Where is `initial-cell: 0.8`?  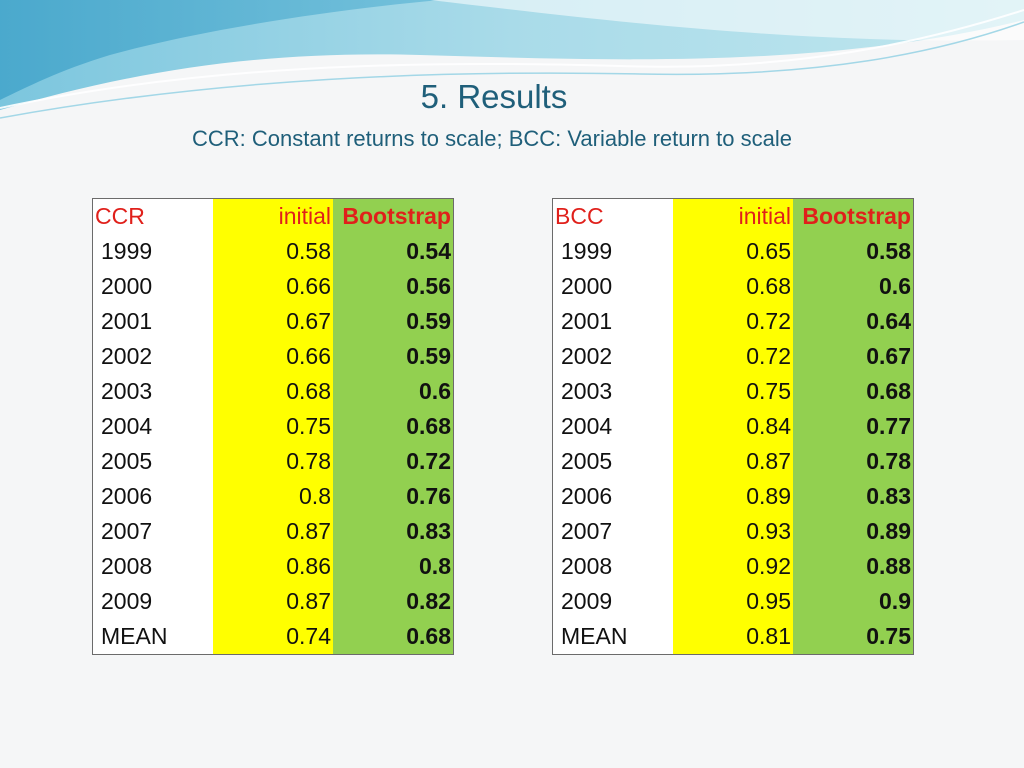 initial-cell: 0.8 is located at coordinates (273, 496).